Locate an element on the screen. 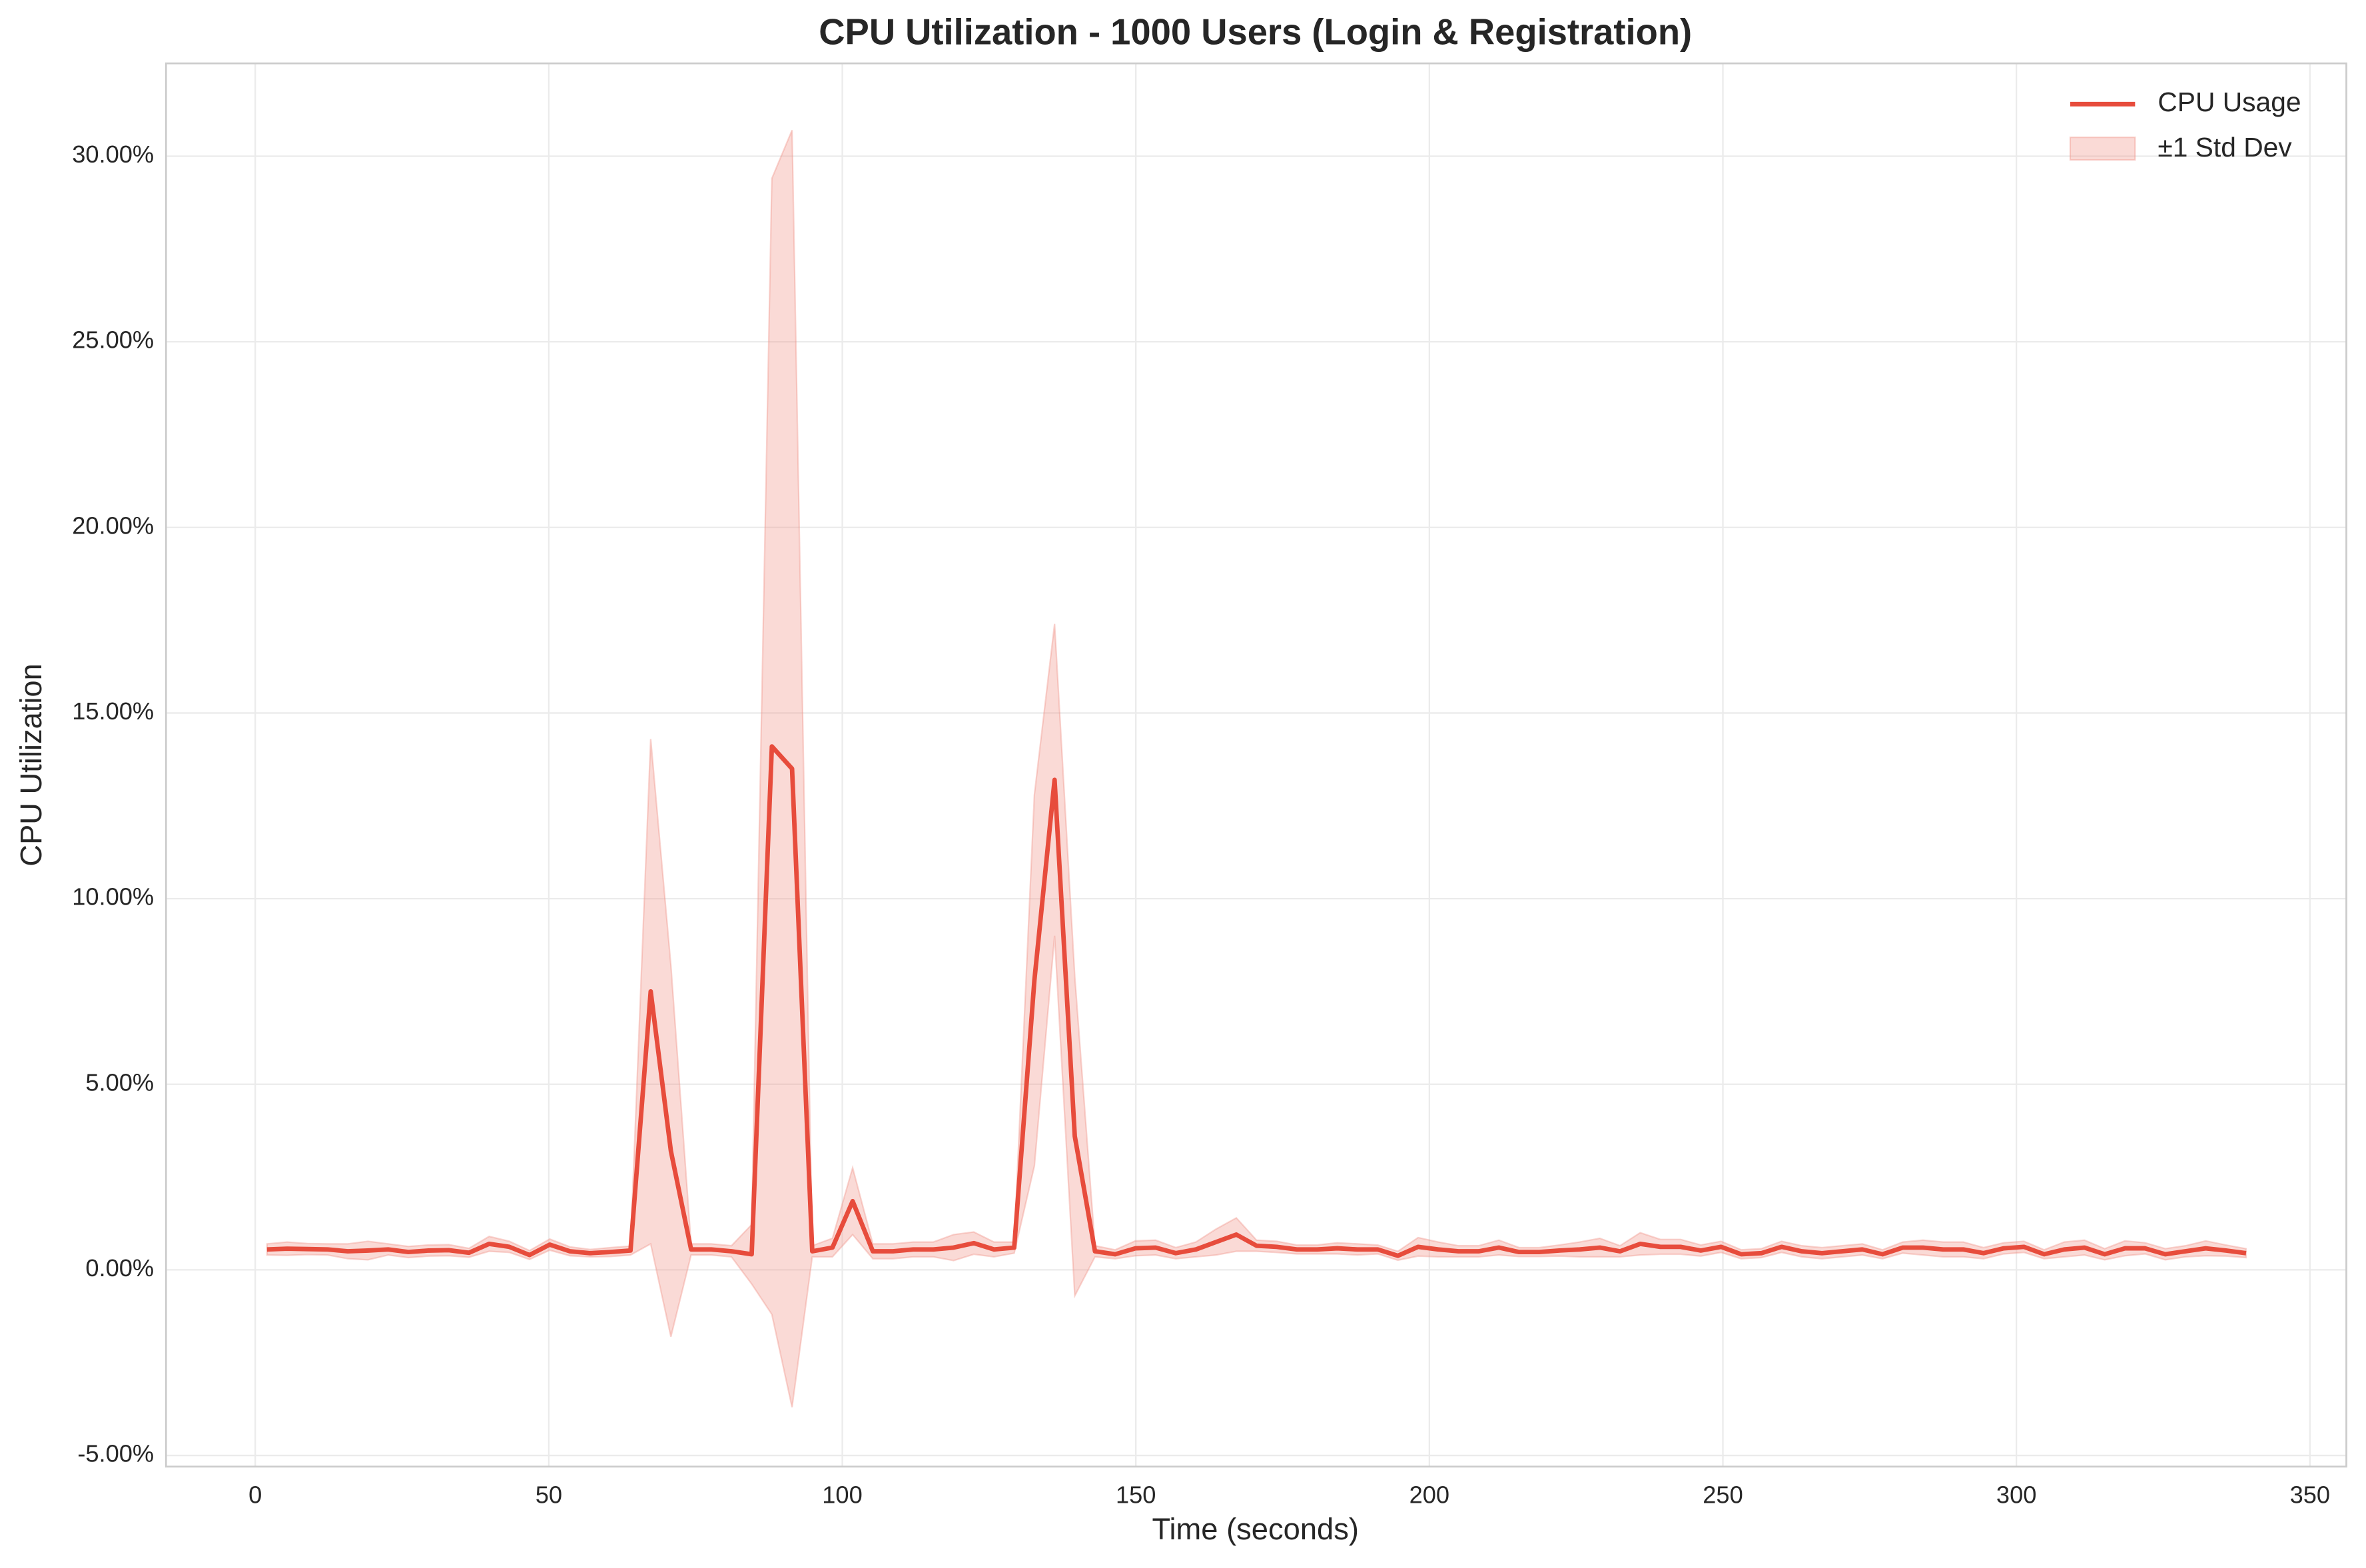 This screenshot has height=1568, width=2366. y-tick-label: -5.00% is located at coordinates (116, 1454).